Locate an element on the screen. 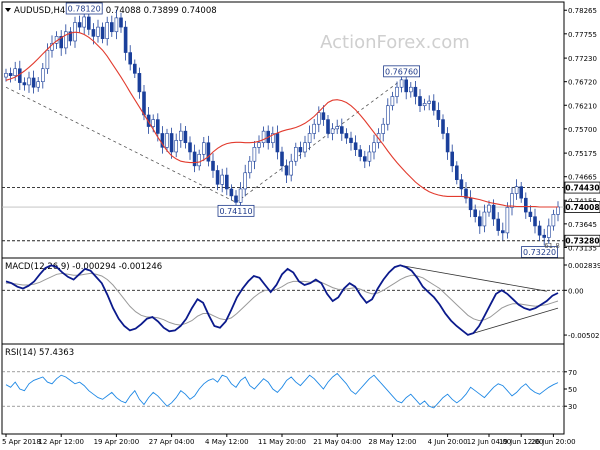 This screenshot has width=600, height=450. macd-lines is located at coordinates (282, 300).